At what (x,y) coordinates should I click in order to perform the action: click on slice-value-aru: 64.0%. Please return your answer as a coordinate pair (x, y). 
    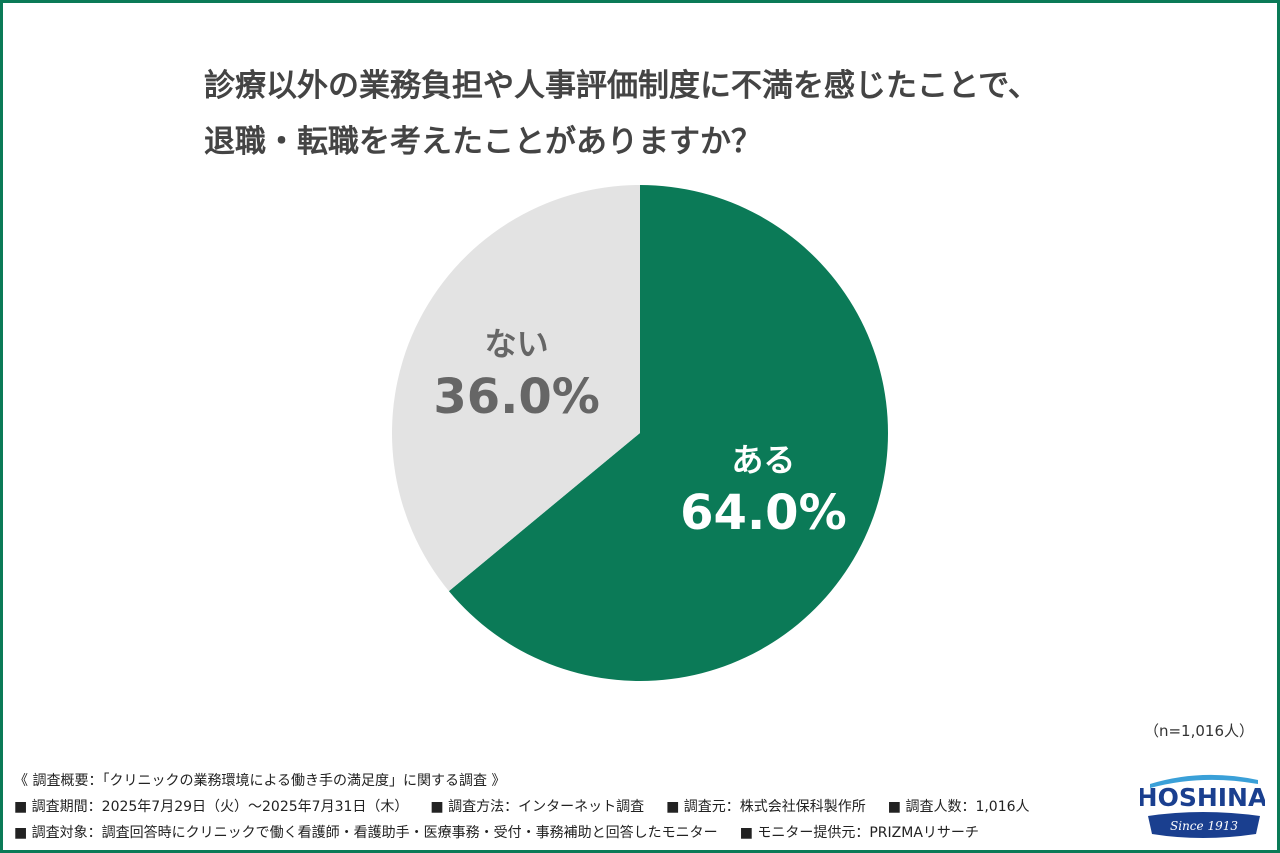
    Looking at the image, I should click on (763, 513).